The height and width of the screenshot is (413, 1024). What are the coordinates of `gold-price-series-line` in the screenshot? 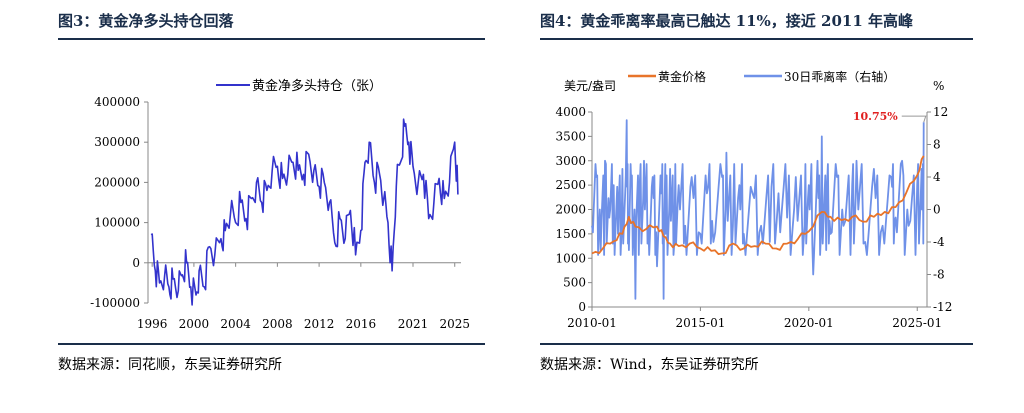 It's located at (758, 205).